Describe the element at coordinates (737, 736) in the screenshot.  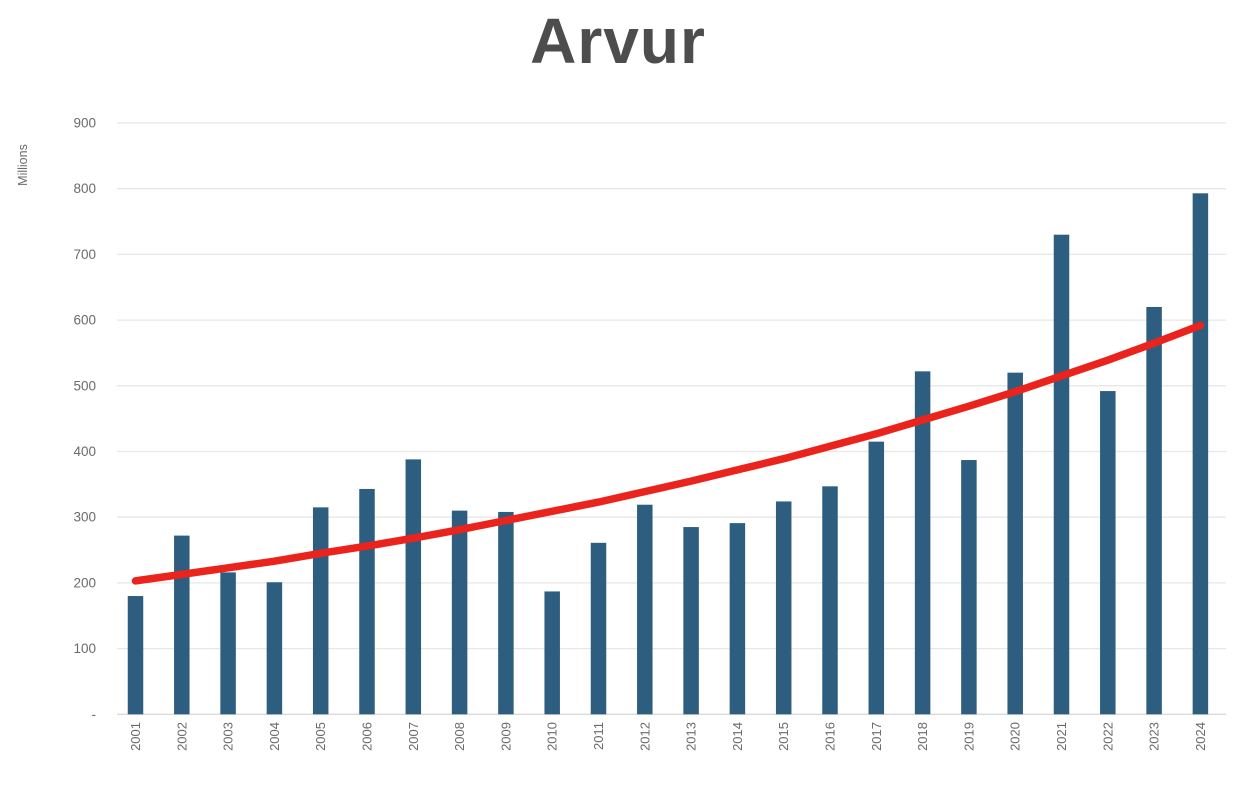
I see `x-tick-label: 2014` at that location.